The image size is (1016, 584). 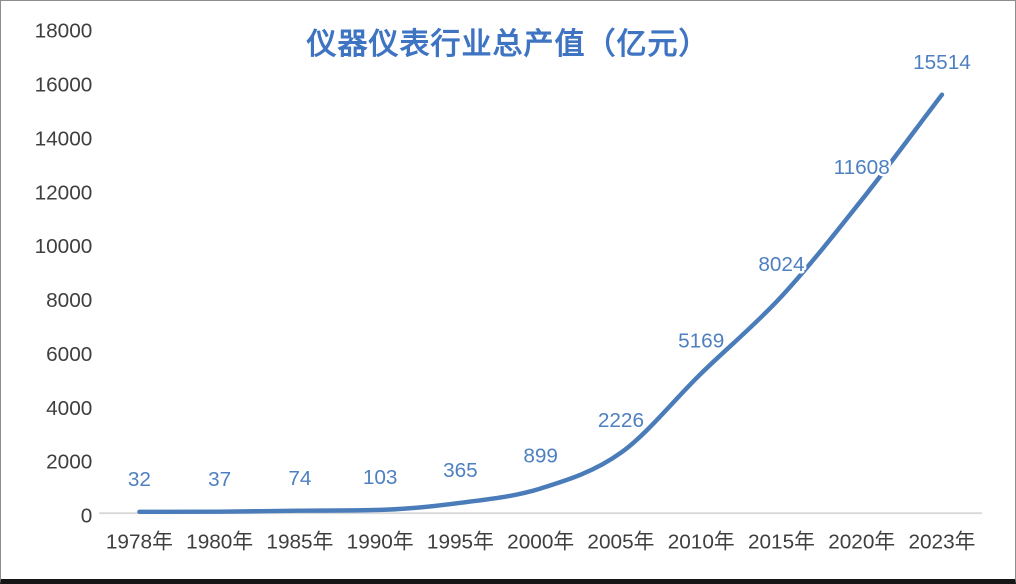 What do you see at coordinates (299, 541) in the screenshot?
I see `x-tick-label: 1985年` at bounding box center [299, 541].